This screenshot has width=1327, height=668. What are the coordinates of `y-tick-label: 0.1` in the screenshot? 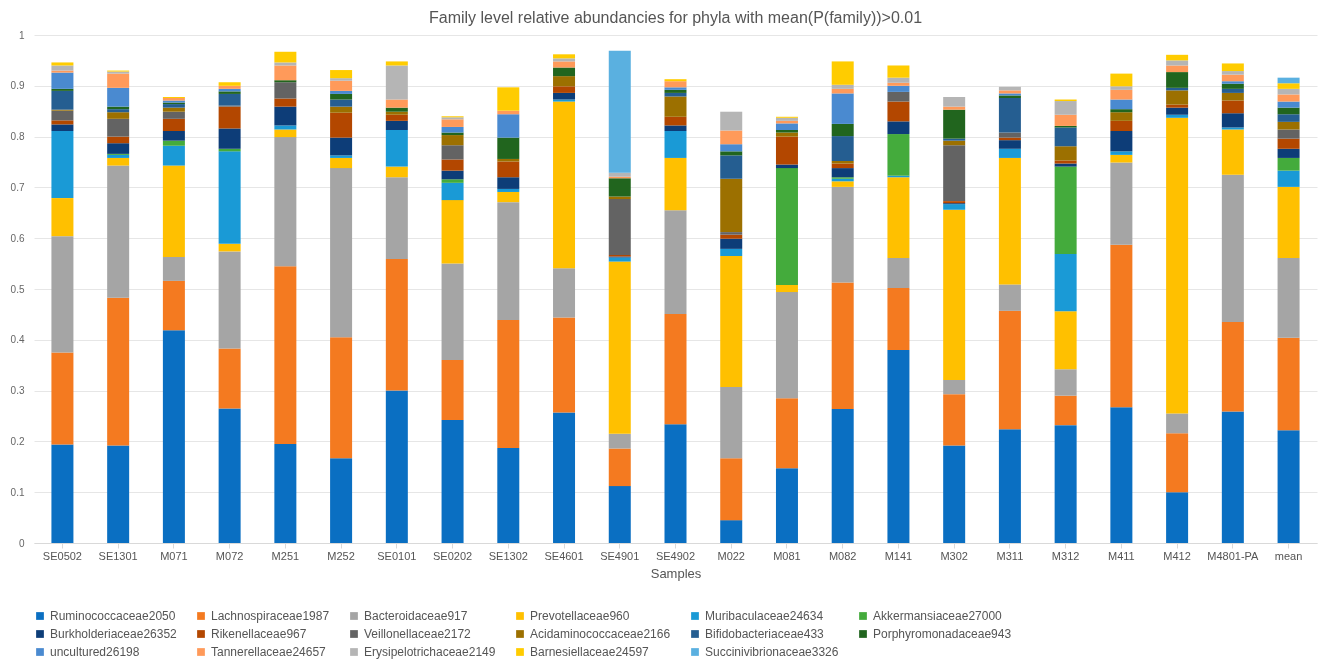 It's located at (17, 492).